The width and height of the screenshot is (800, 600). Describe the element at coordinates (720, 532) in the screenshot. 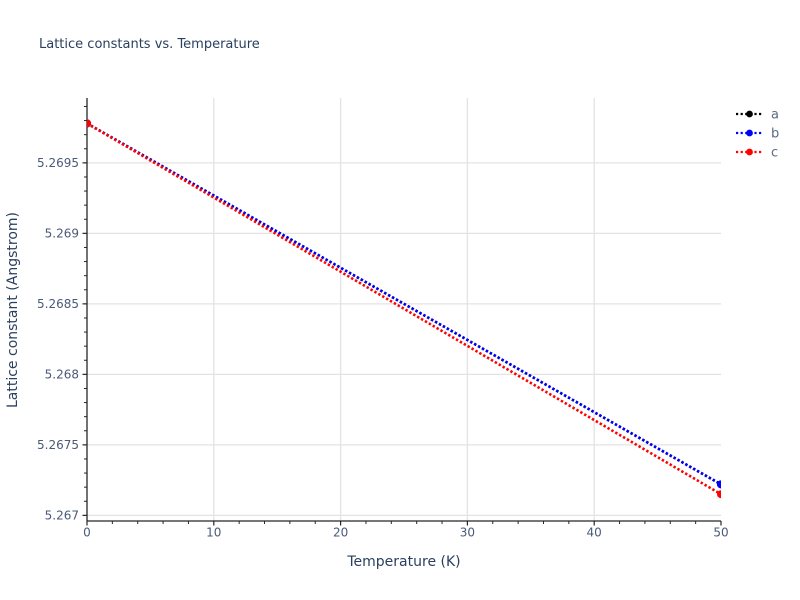

I see `x-tick-label: 50` at that location.